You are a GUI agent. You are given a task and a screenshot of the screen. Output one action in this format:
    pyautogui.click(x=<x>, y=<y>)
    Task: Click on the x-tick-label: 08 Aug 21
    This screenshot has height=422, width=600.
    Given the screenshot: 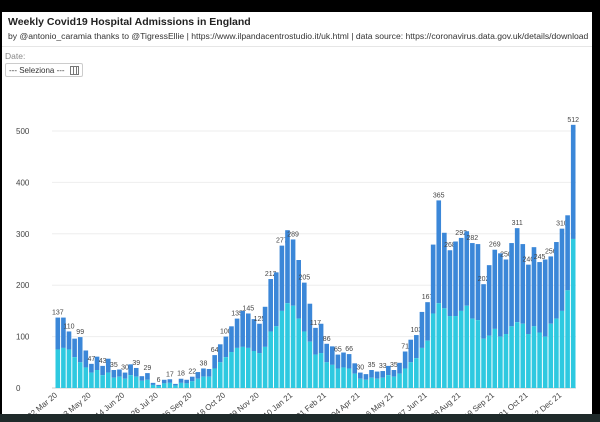 What is the action you would take?
    pyautogui.click(x=446, y=402)
    